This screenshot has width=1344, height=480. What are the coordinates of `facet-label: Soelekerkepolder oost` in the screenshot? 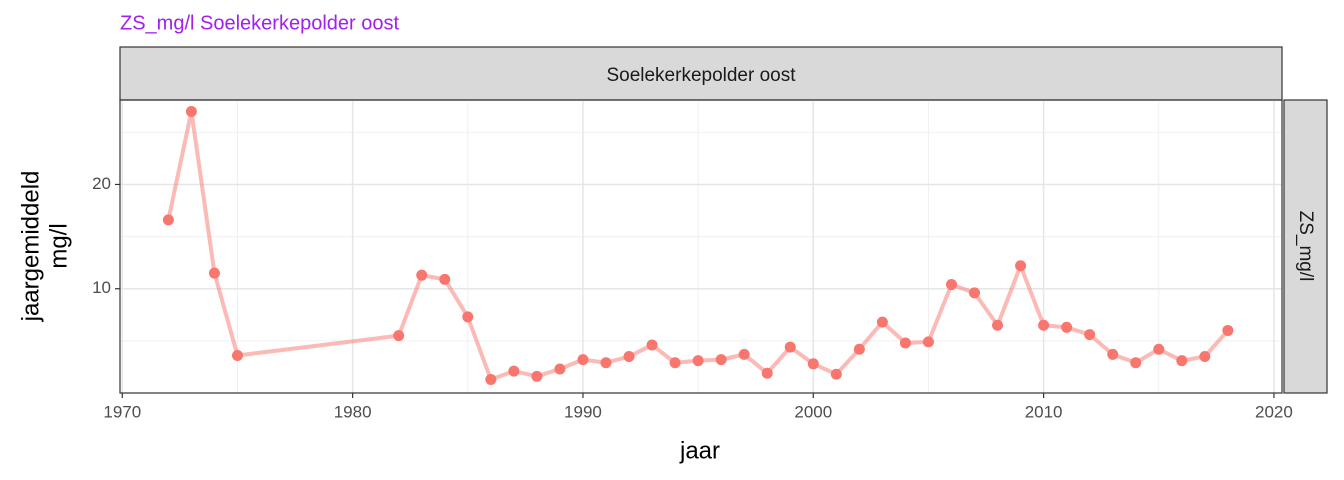 It's located at (701, 75).